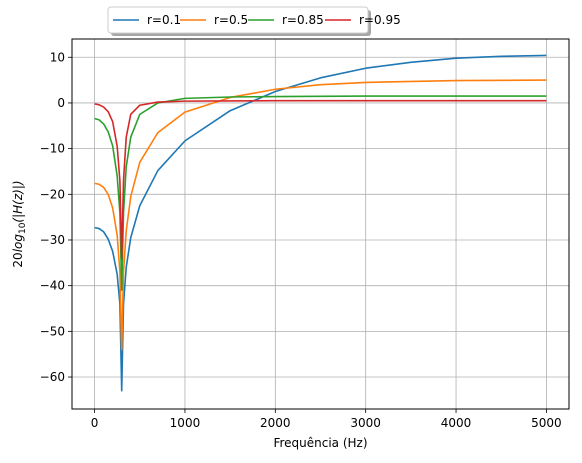 The width and height of the screenshot is (582, 463). Describe the element at coordinates (19, 223) in the screenshot. I see `y-axis-label: 20log10(|H(z)|)` at that location.